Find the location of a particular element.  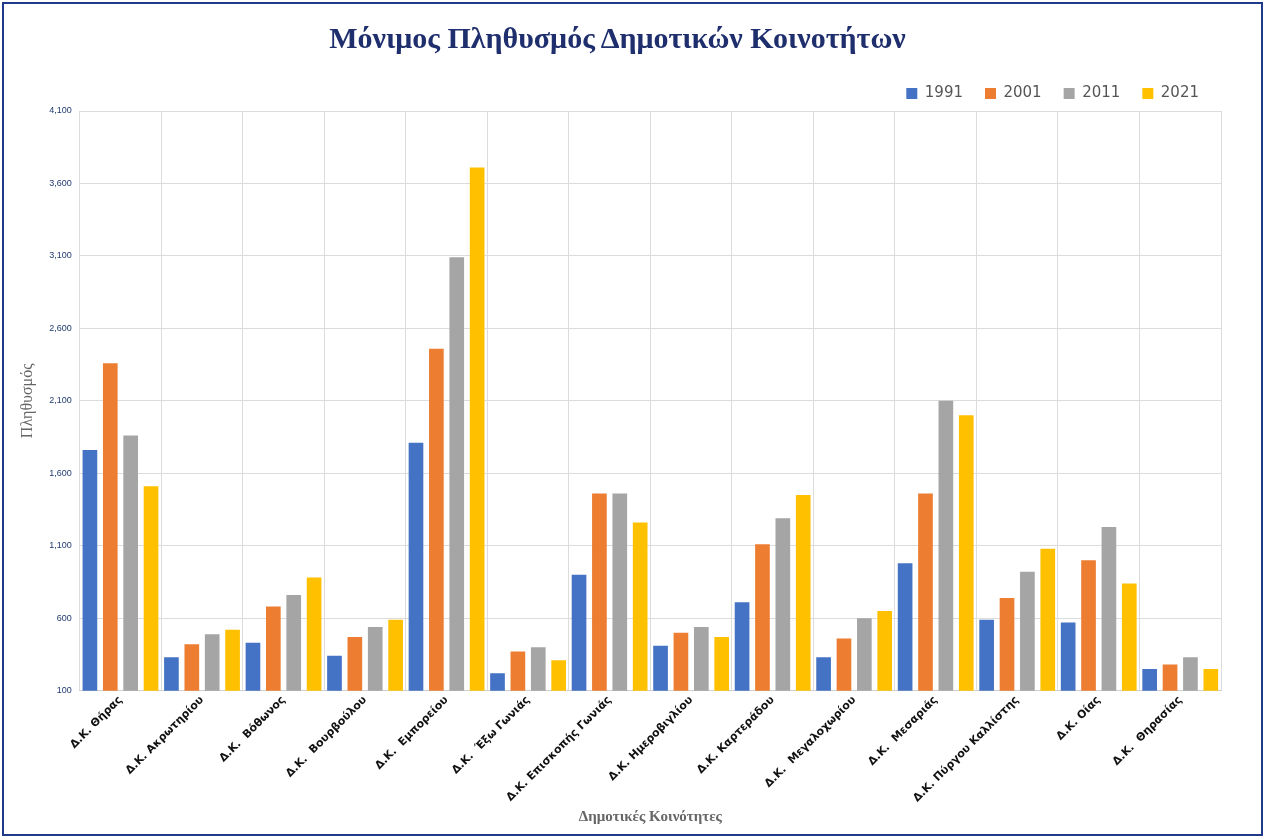

y-tick-label: 100 is located at coordinates (64, 690).